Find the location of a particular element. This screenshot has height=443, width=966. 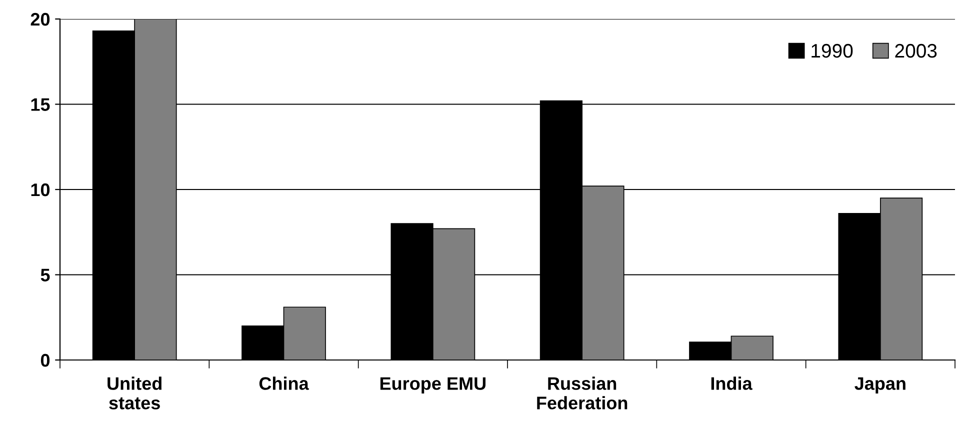

x-tick-label: Russian Federation is located at coordinates (582, 393).